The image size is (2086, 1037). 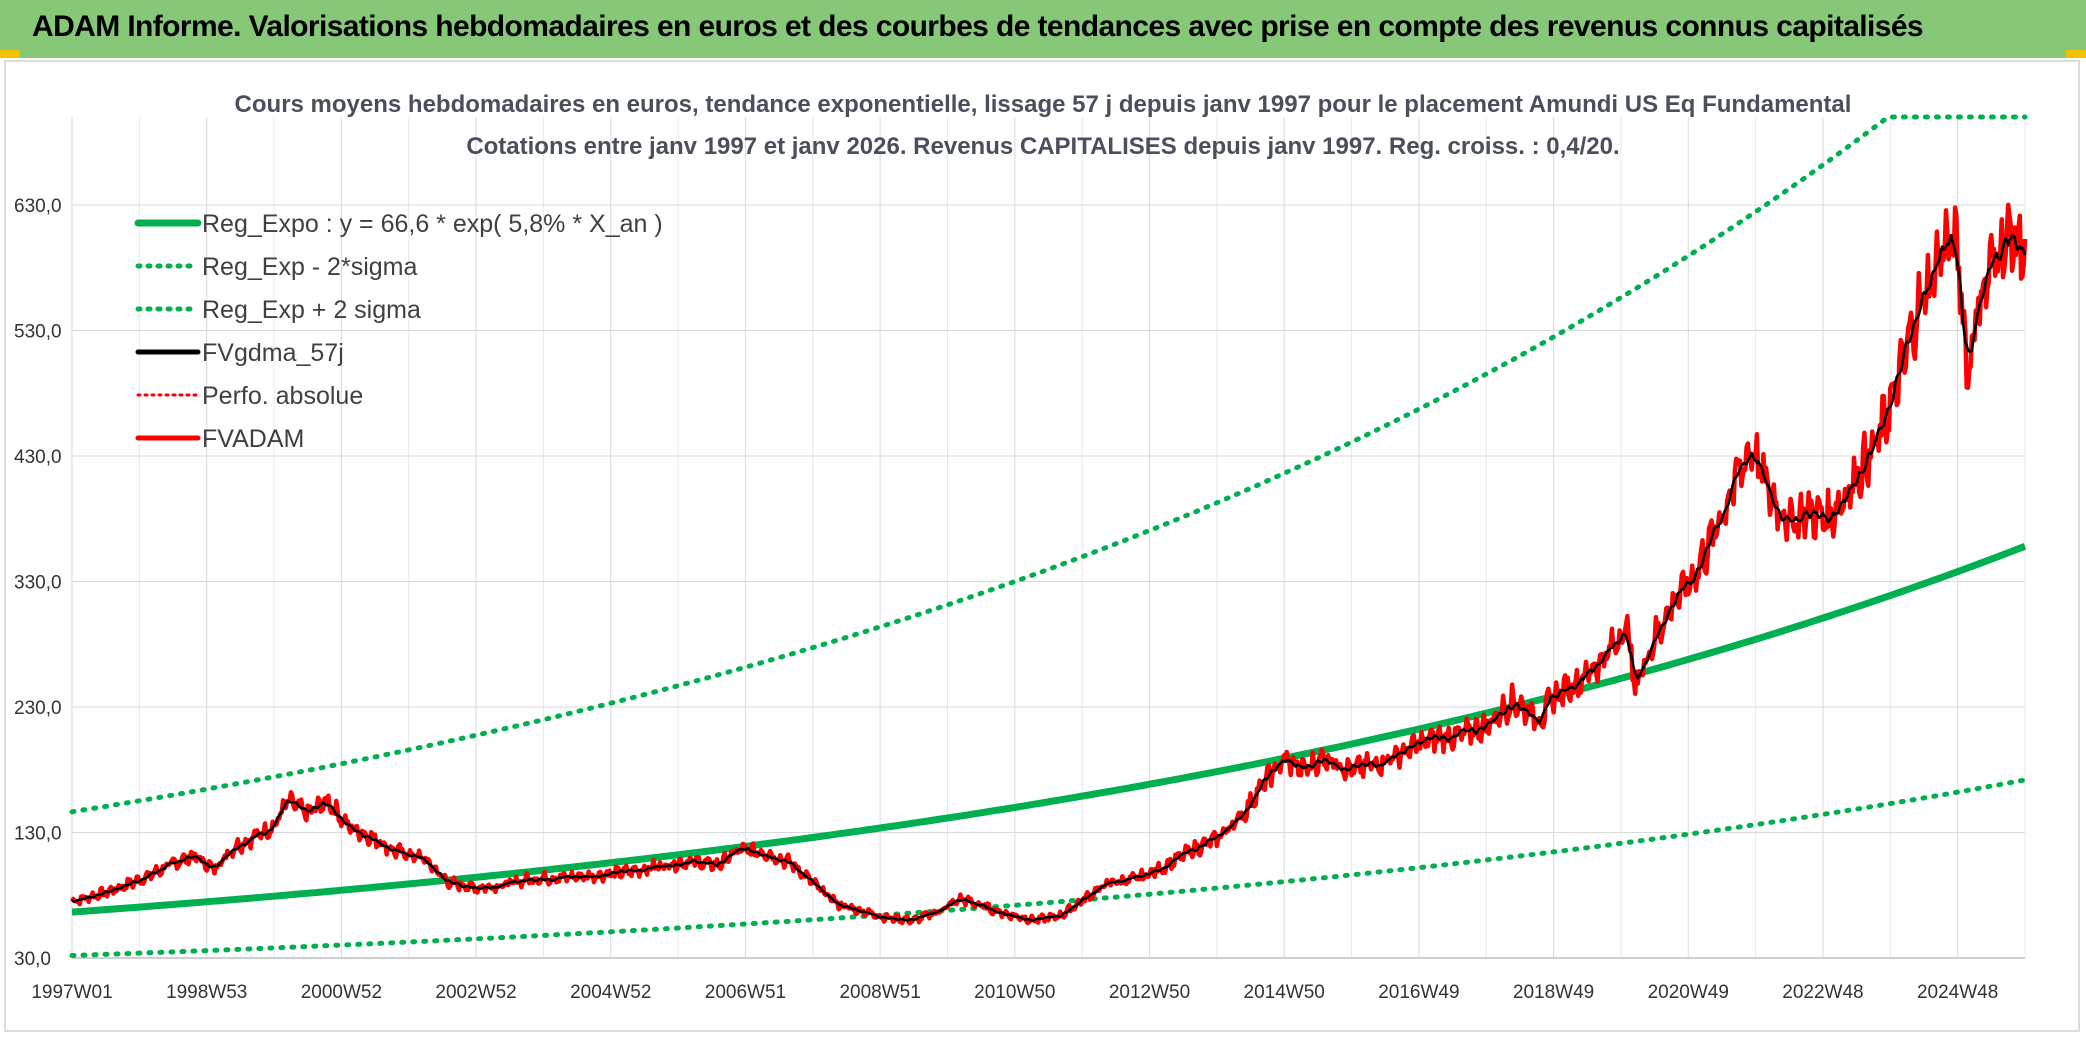 What do you see at coordinates (38, 206) in the screenshot?
I see `y-tick-label: 630,0` at bounding box center [38, 206].